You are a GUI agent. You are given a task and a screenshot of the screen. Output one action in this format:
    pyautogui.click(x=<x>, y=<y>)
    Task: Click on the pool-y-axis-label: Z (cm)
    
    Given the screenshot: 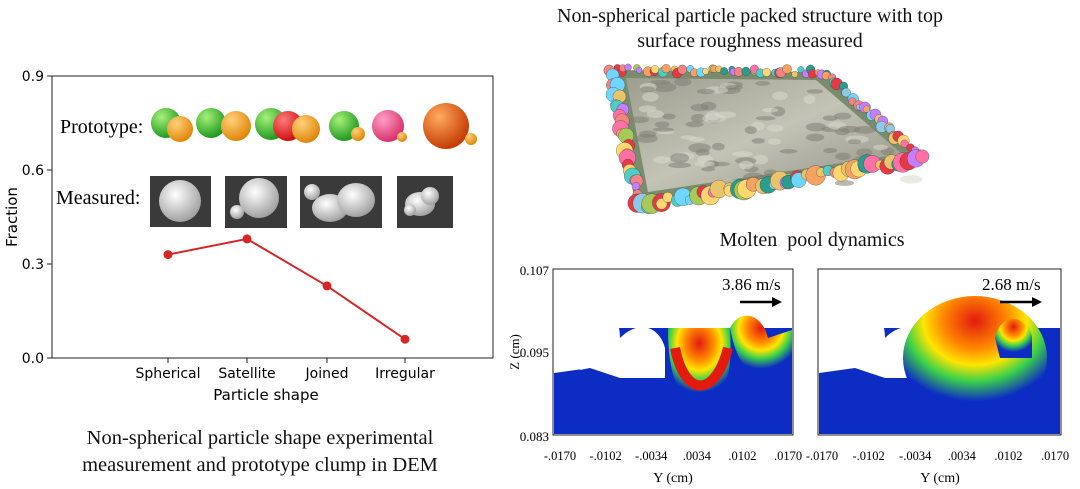 What is the action you would take?
    pyautogui.click(x=514, y=352)
    